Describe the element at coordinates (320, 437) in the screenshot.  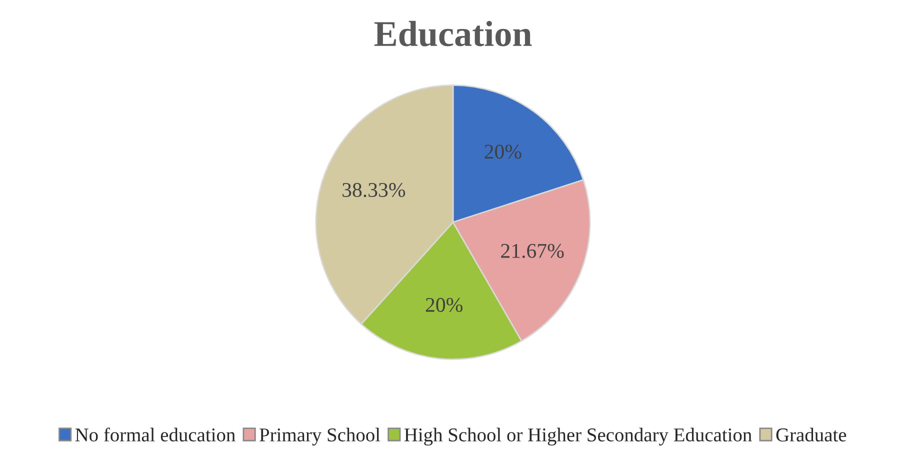
I see `legend-label: Primary School` at that location.